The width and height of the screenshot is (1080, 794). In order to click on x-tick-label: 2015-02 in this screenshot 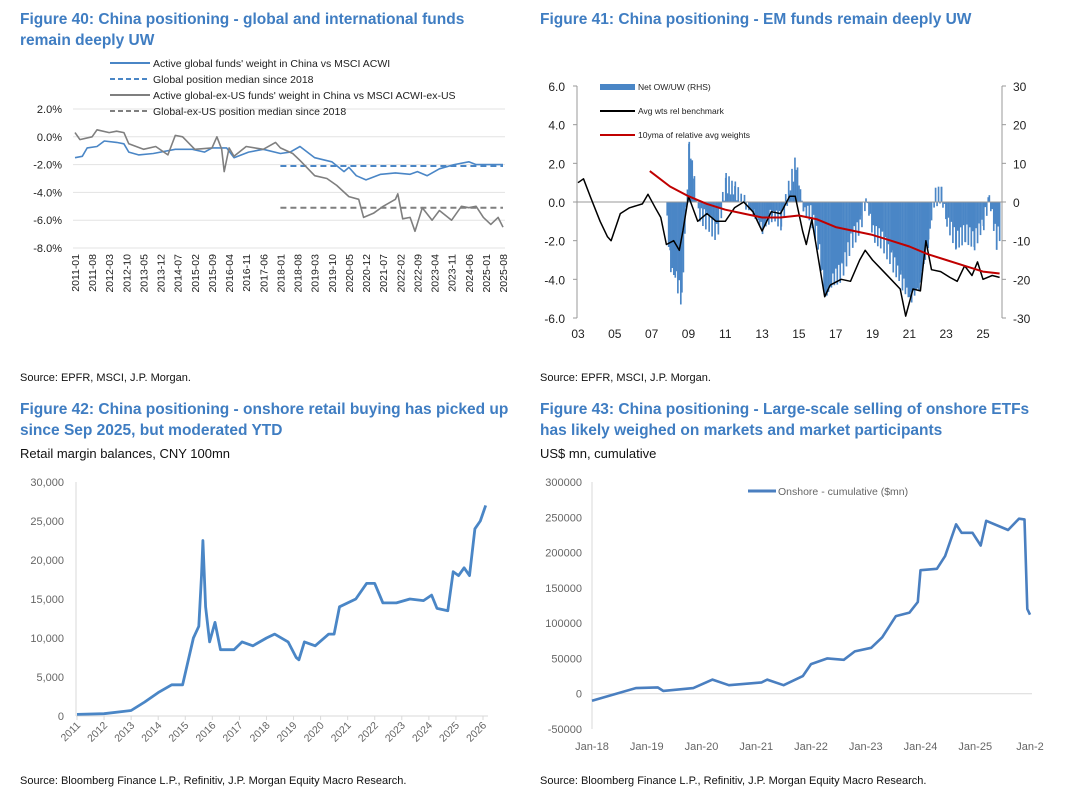, I will do `click(196, 273)`.